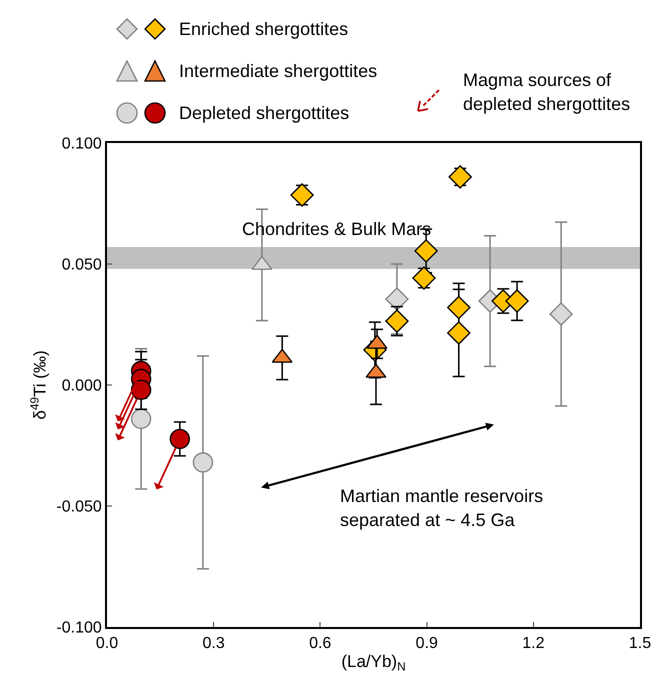  What do you see at coordinates (82, 386) in the screenshot?
I see `y-tick-label: 0.000` at bounding box center [82, 386].